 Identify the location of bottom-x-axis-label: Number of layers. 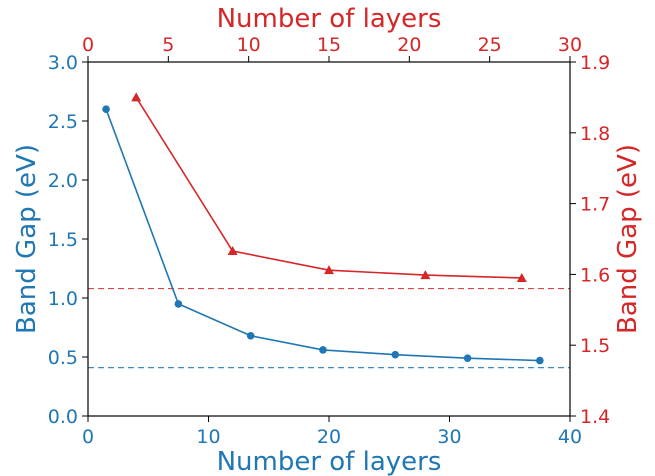
(329, 461).